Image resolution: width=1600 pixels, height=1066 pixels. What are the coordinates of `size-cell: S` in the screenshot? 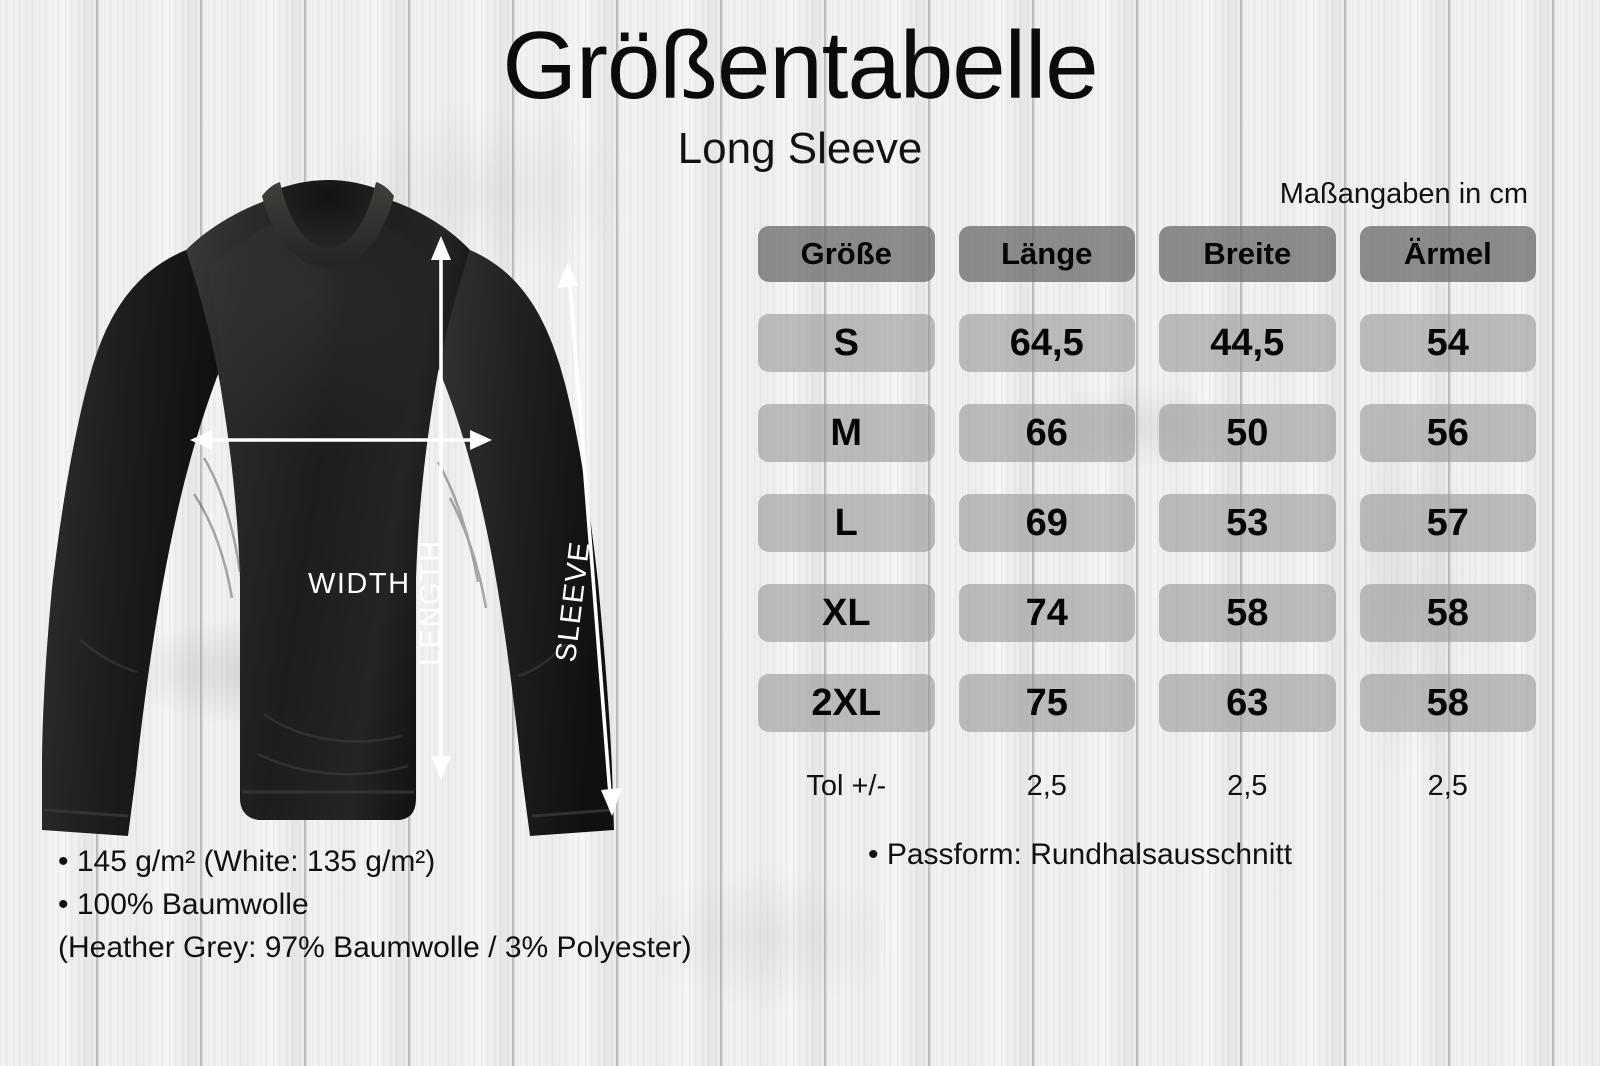 It's located at (846, 343).